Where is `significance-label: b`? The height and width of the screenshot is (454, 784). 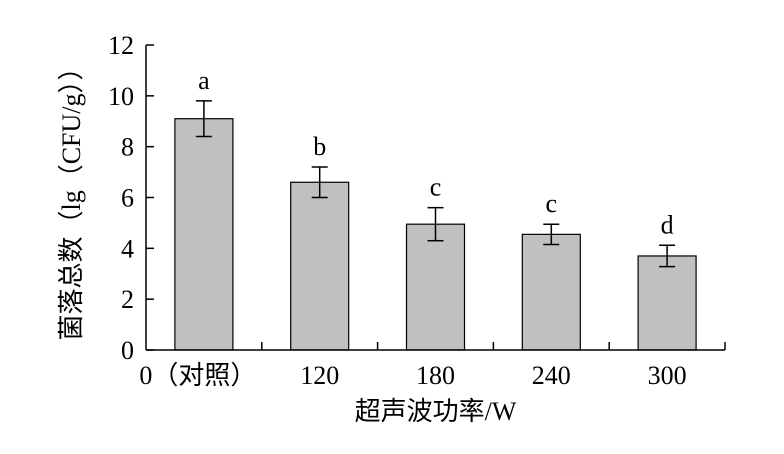
significance-label: b is located at coordinates (319, 146).